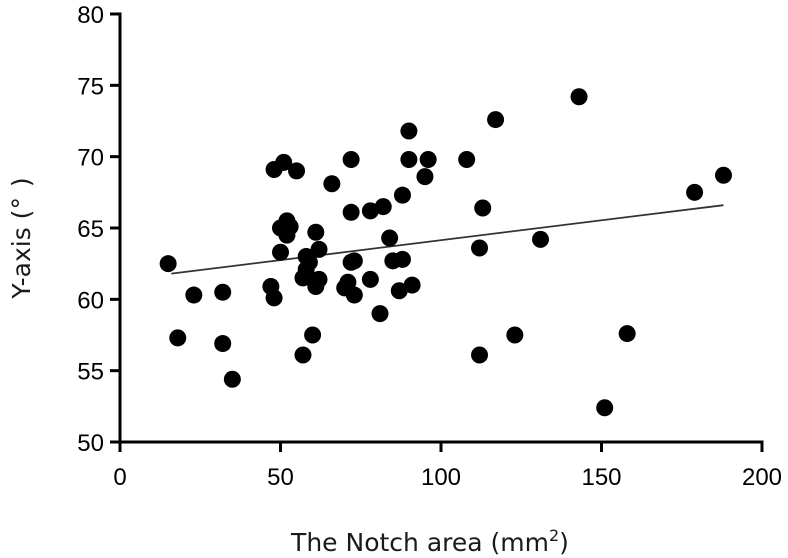 This screenshot has height=558, width=788. Describe the element at coordinates (90, 300) in the screenshot. I see `y-tick-label: 60` at that location.